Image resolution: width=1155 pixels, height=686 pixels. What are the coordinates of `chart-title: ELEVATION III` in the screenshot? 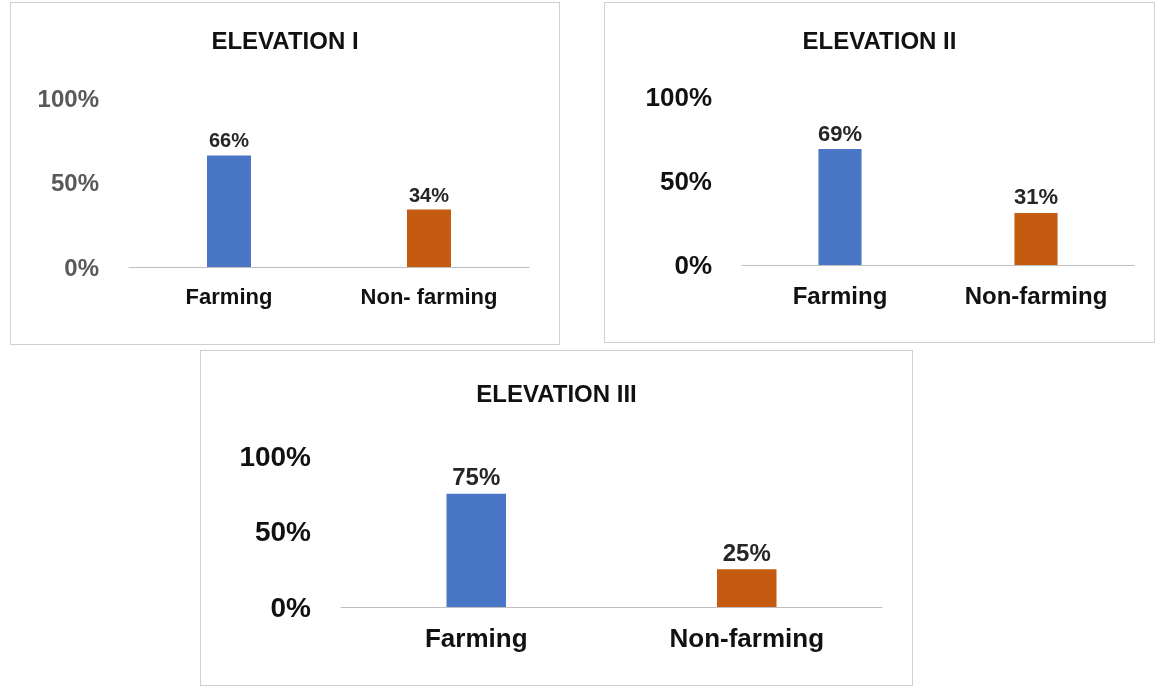 It's located at (556, 393).